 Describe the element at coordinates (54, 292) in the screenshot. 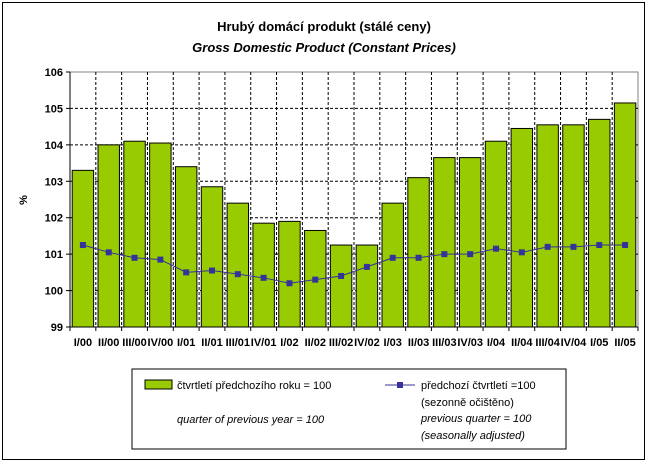

I see `y-tick-label: 100` at that location.